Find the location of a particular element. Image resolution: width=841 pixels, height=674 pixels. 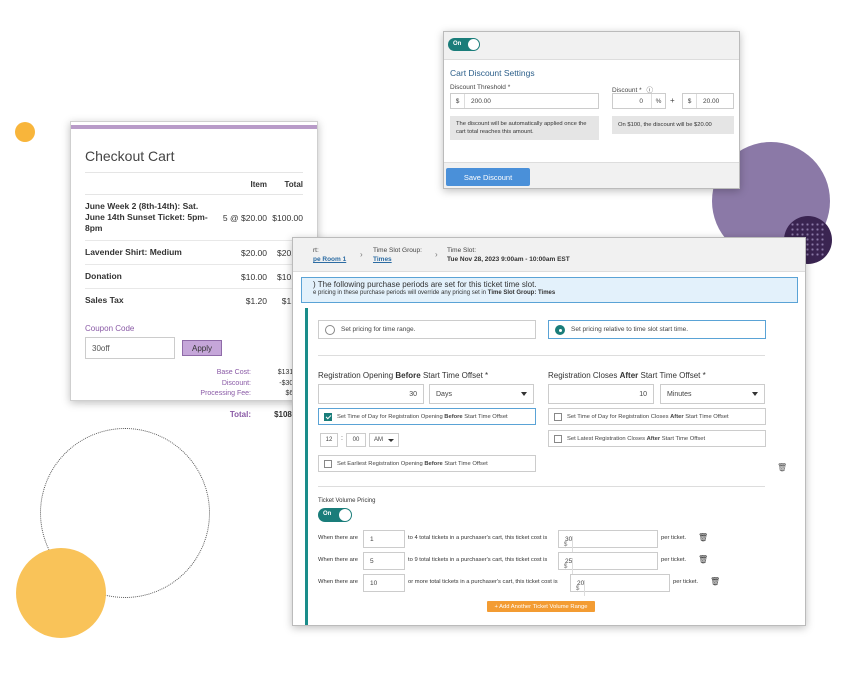

cart-row-name: Lavender Shirt: Medium is located at coordinates (133, 252).